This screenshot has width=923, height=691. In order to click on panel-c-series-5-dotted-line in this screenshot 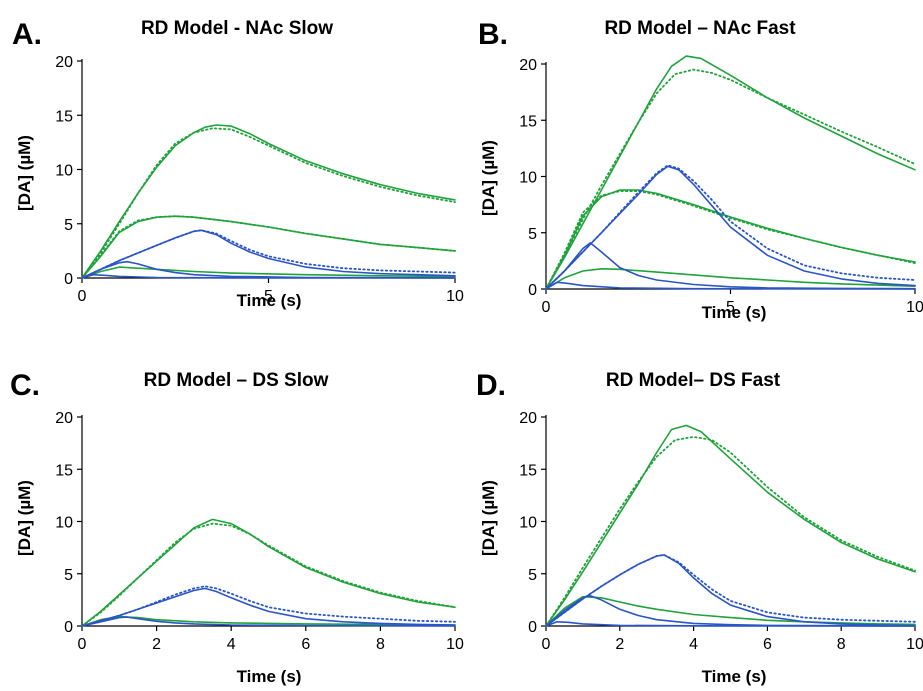, I will do `click(268, 606)`.